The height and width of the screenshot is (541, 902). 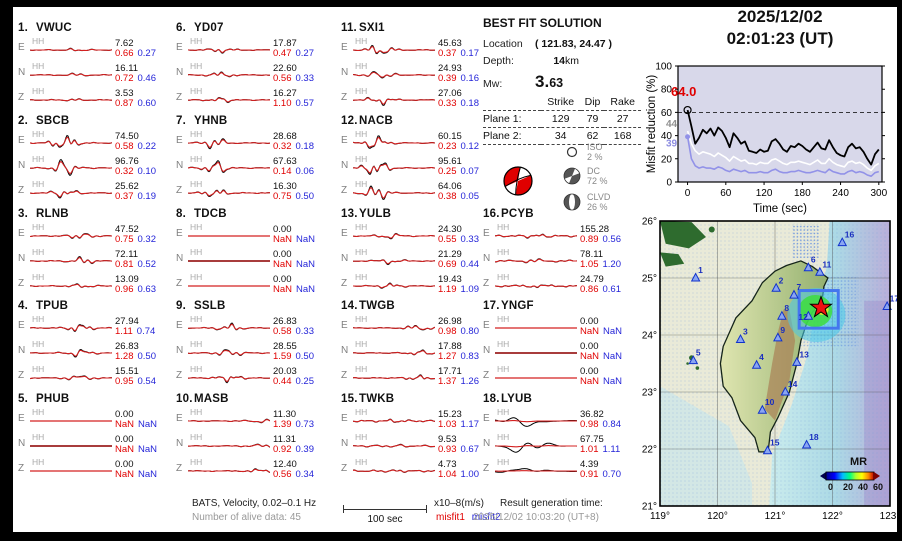 What do you see at coordinates (252, 190) in the screenshot?
I see `channel-row-YHNB-Z: Z HH 16.30 0.75 0.50` at bounding box center [252, 190].